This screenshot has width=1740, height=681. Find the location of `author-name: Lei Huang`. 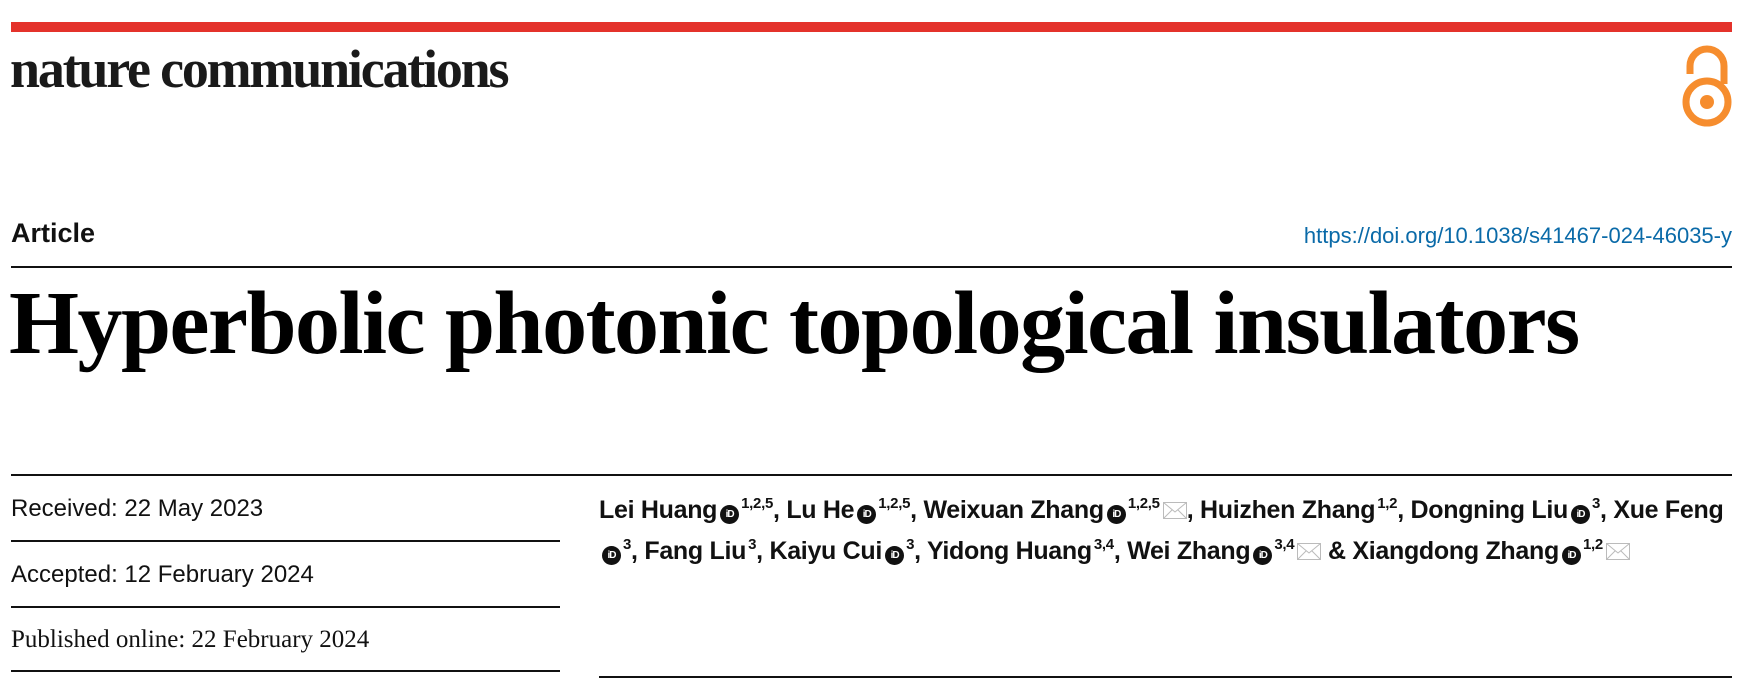

author-name: Lei Huang is located at coordinates (658, 510).